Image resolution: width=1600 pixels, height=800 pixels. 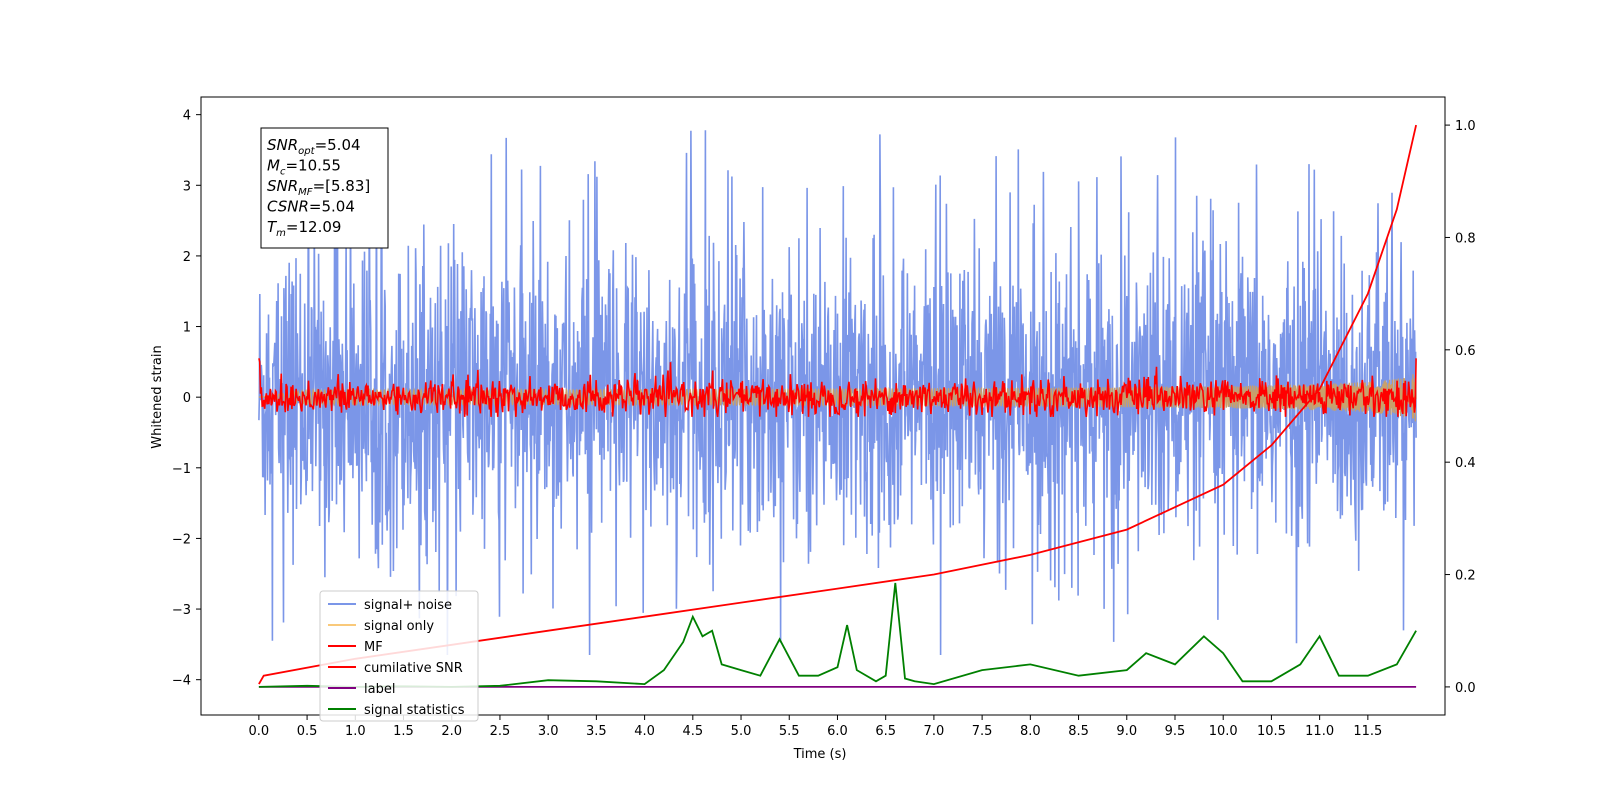 I want to click on x-tick-label: 11.0, so click(x=1319, y=731).